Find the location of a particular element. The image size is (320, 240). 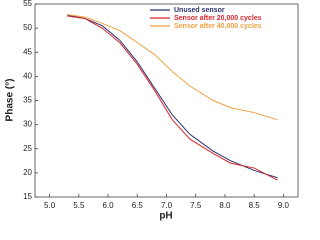

x-tick-label: 7.0 is located at coordinates (167, 205).